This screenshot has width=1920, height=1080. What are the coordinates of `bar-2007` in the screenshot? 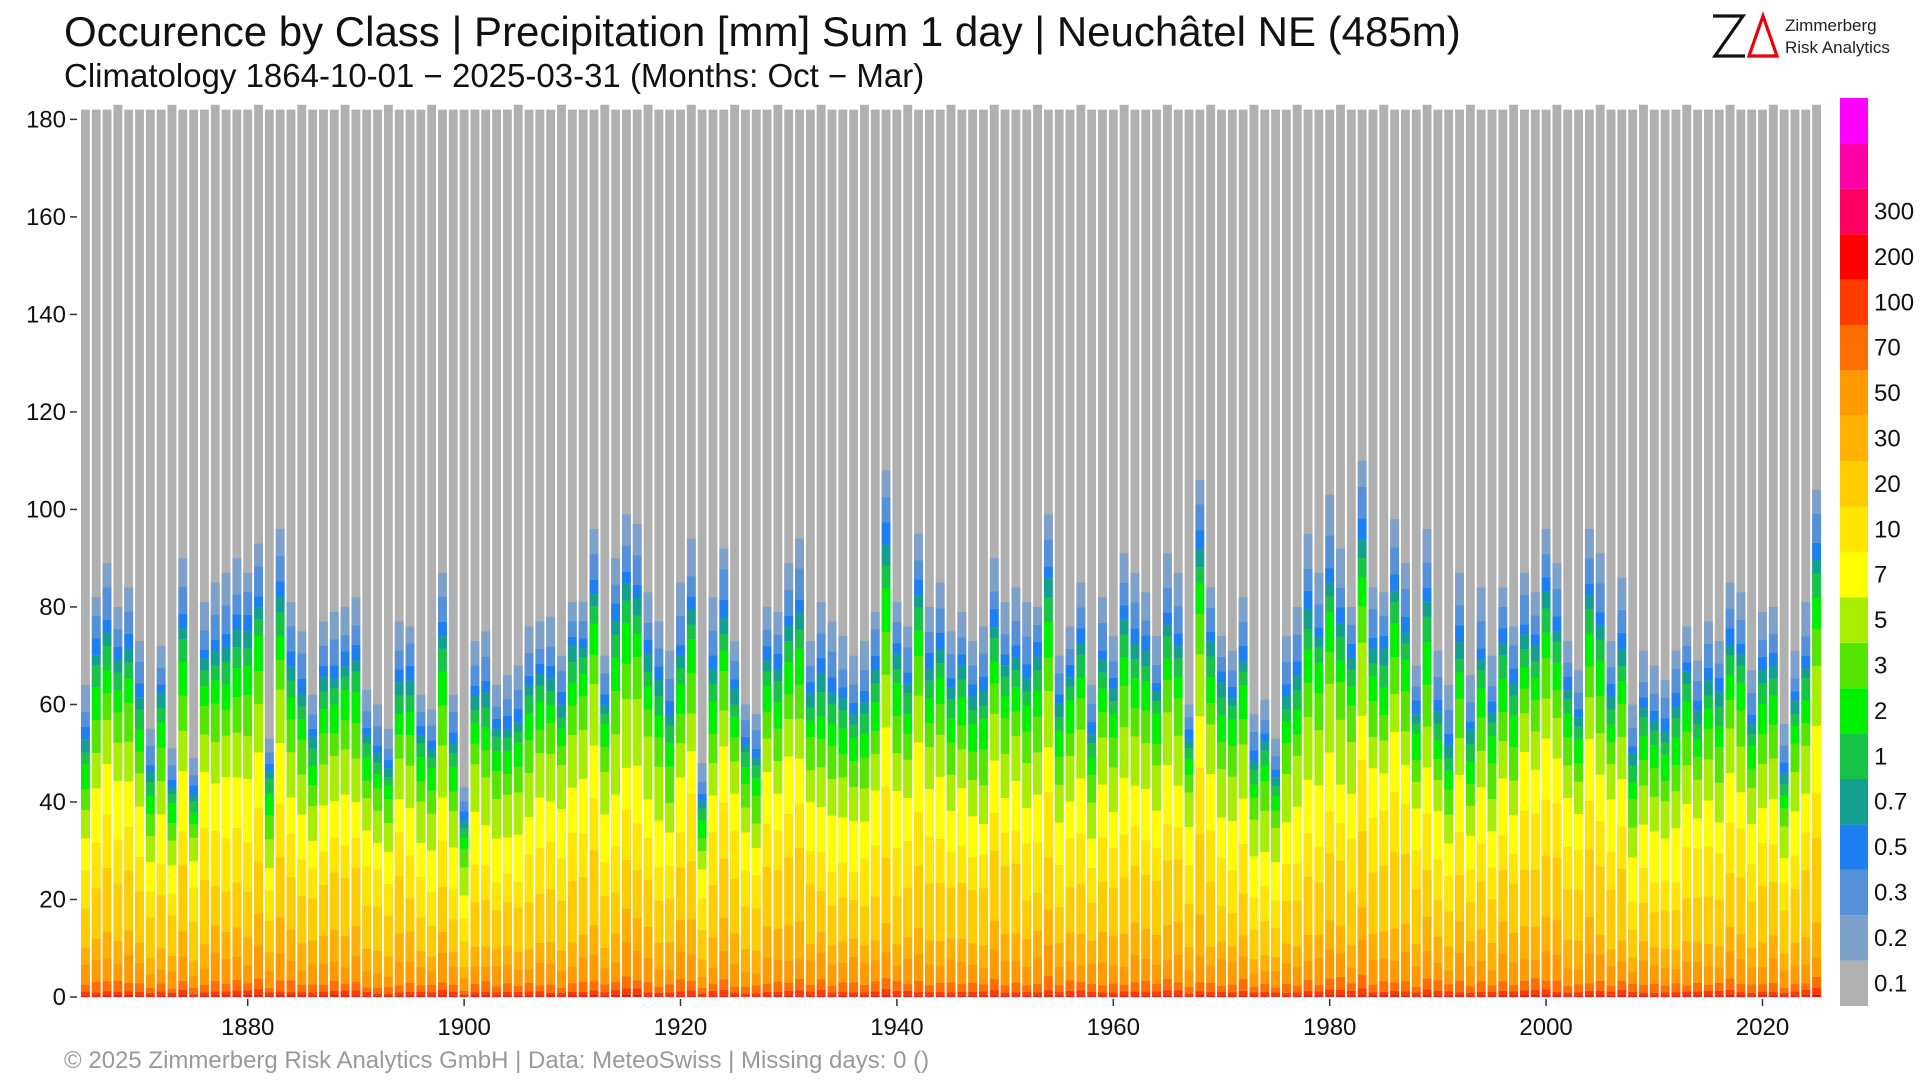 It's located at (1622, 553).